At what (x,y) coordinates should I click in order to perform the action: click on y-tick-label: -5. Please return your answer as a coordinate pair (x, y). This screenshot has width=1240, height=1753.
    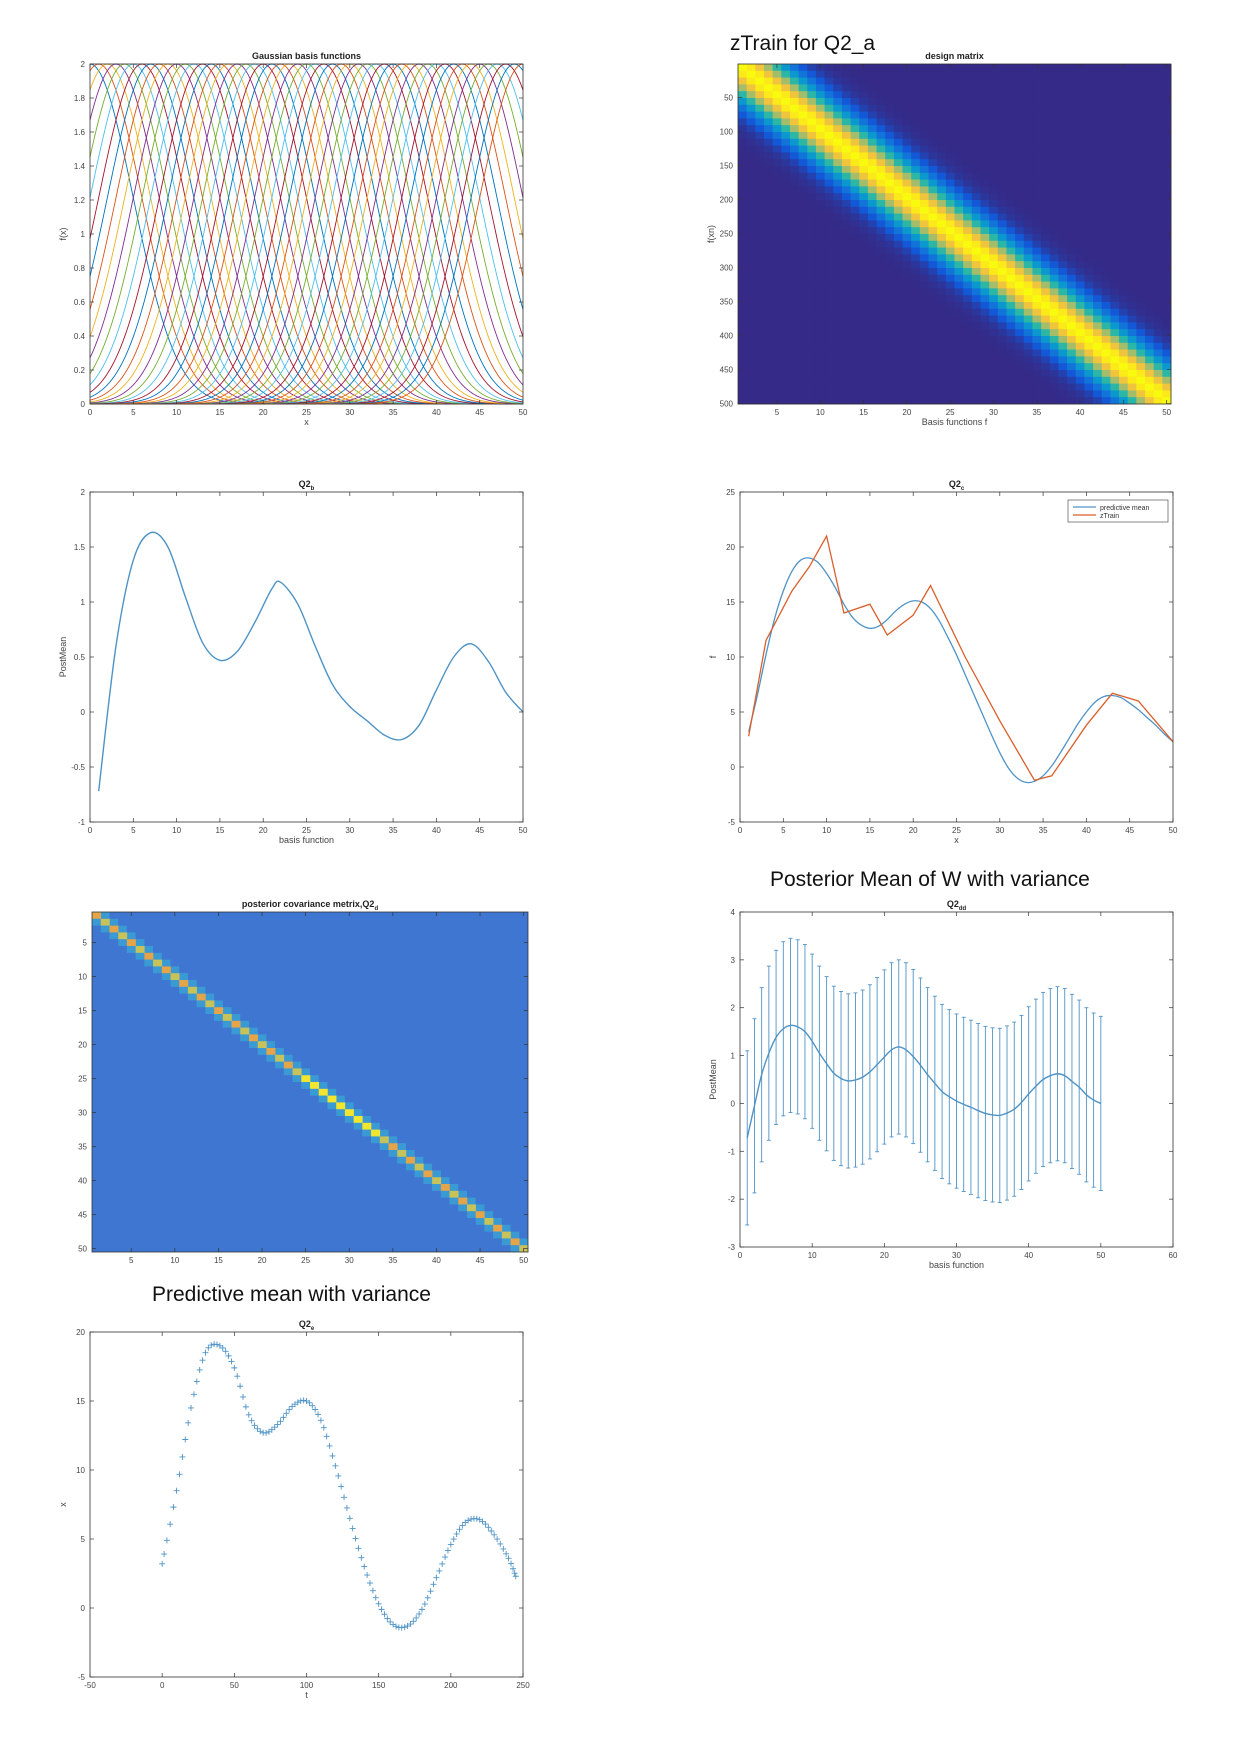
    Looking at the image, I should click on (82, 1677).